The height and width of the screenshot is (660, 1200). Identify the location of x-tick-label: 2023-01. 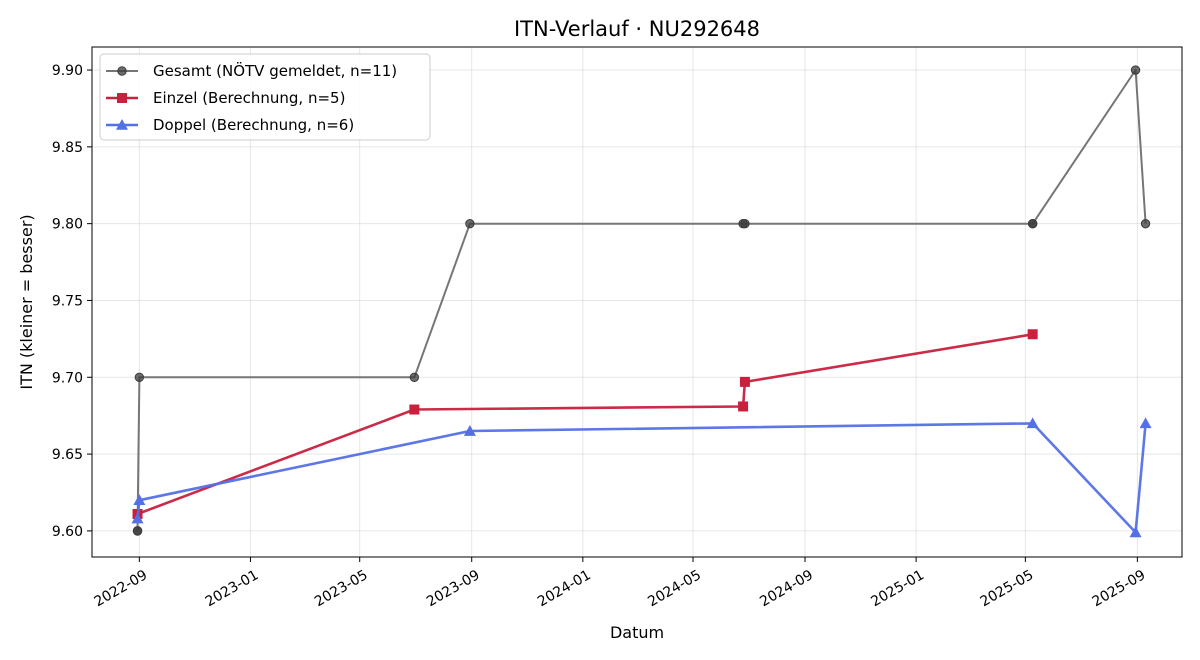
(232, 588).